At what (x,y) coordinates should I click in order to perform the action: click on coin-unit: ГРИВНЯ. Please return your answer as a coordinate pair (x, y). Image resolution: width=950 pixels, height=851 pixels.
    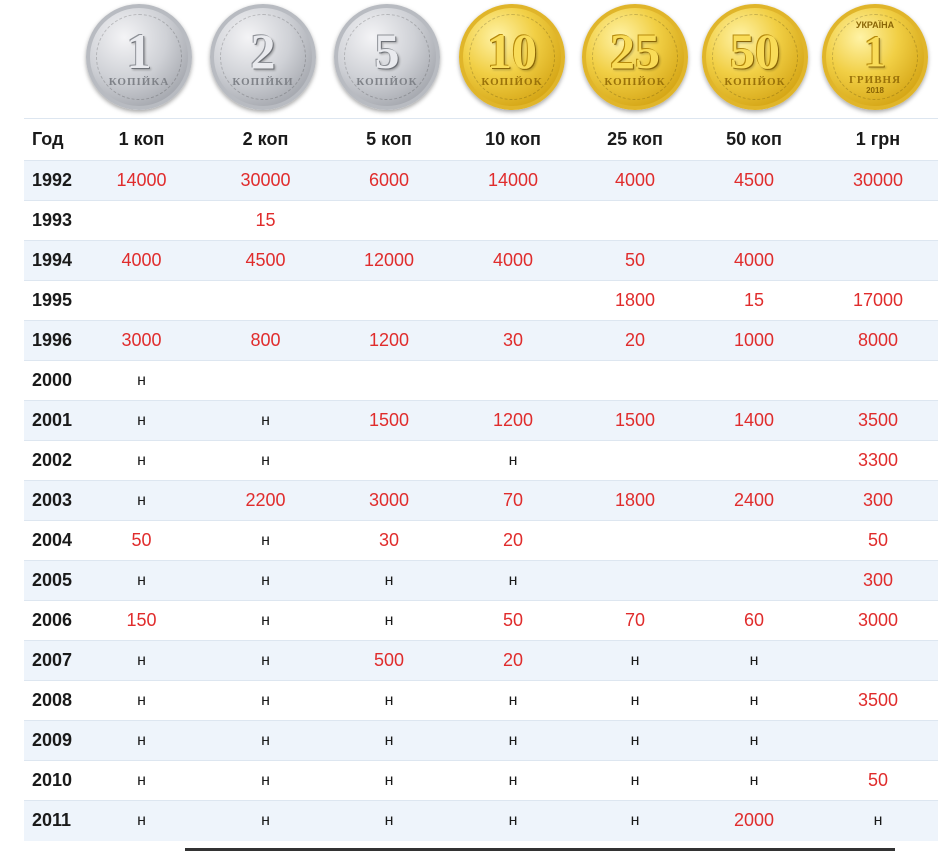
    Looking at the image, I should click on (875, 79).